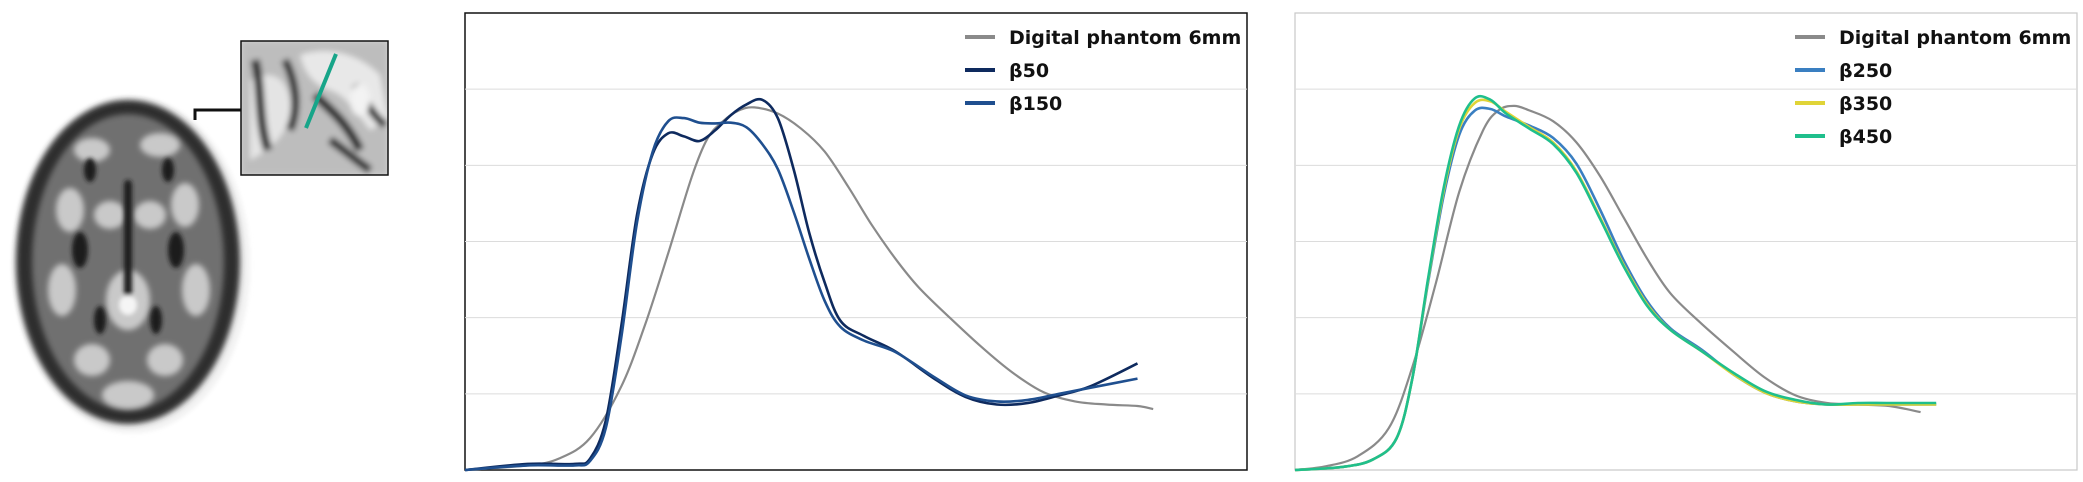  I want to click on chart-right-legend-label-0: Digital phantom 6mm, so click(1955, 38).